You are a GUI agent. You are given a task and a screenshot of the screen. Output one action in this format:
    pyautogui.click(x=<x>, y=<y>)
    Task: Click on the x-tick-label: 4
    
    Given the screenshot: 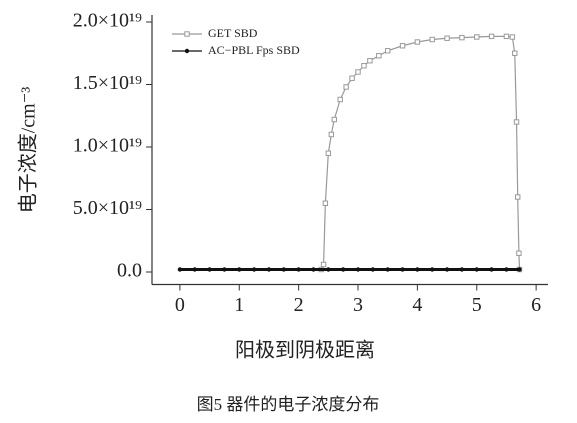 What is the action you would take?
    pyautogui.click(x=417, y=305)
    